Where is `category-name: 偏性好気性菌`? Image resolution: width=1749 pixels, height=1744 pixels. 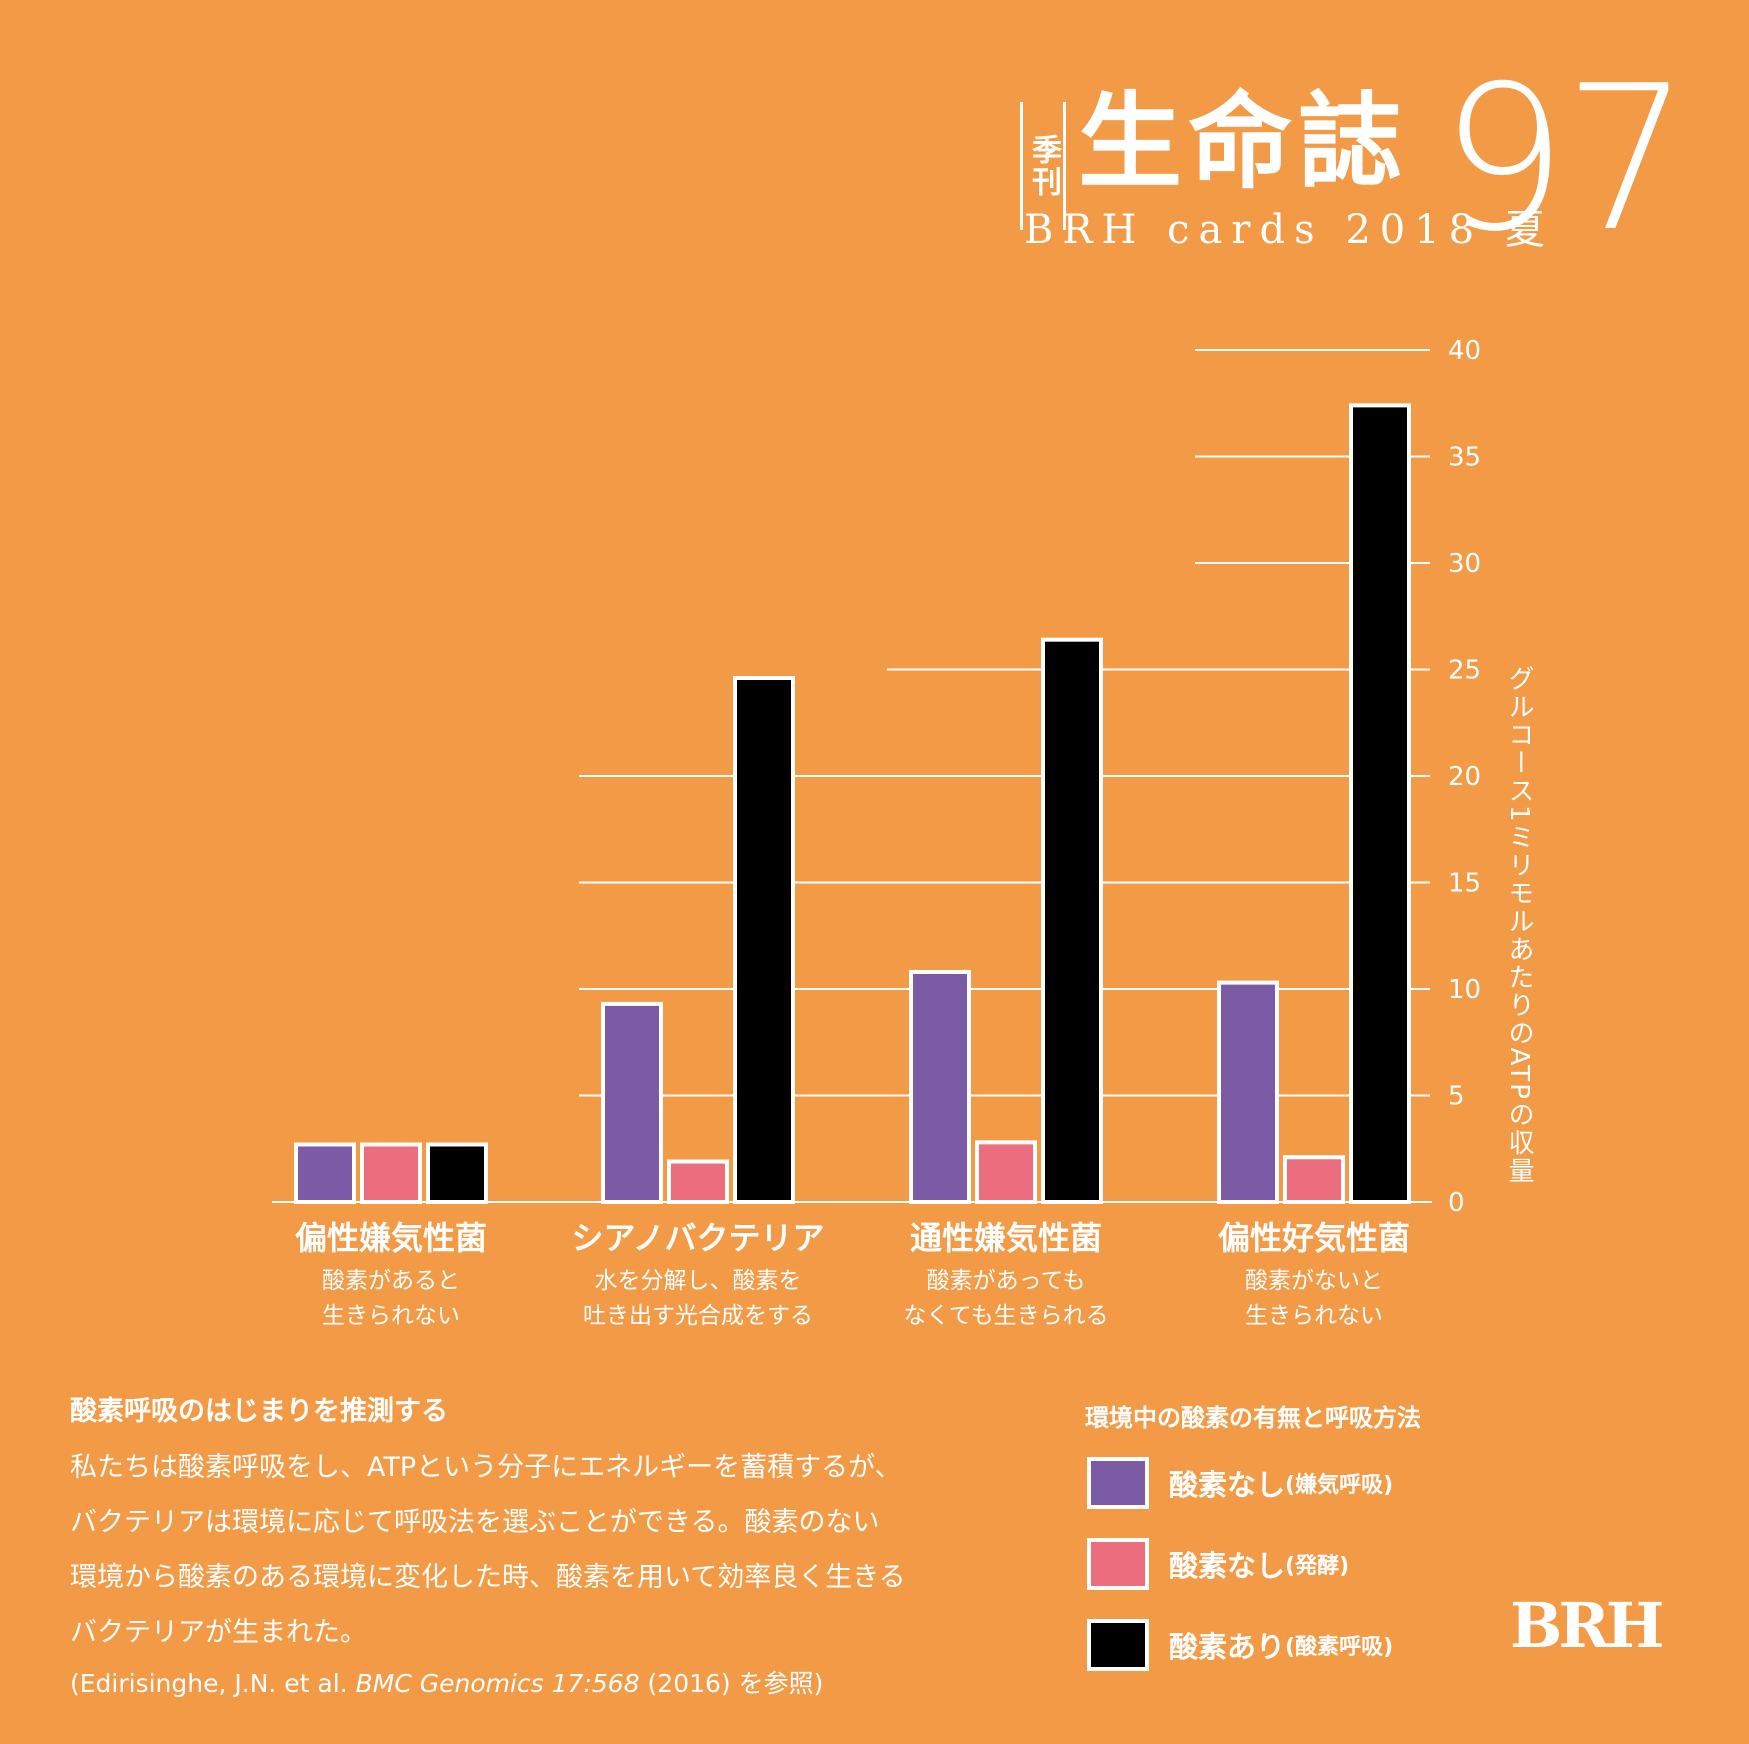 category-name: 偏性好気性菌 is located at coordinates (1313, 1238).